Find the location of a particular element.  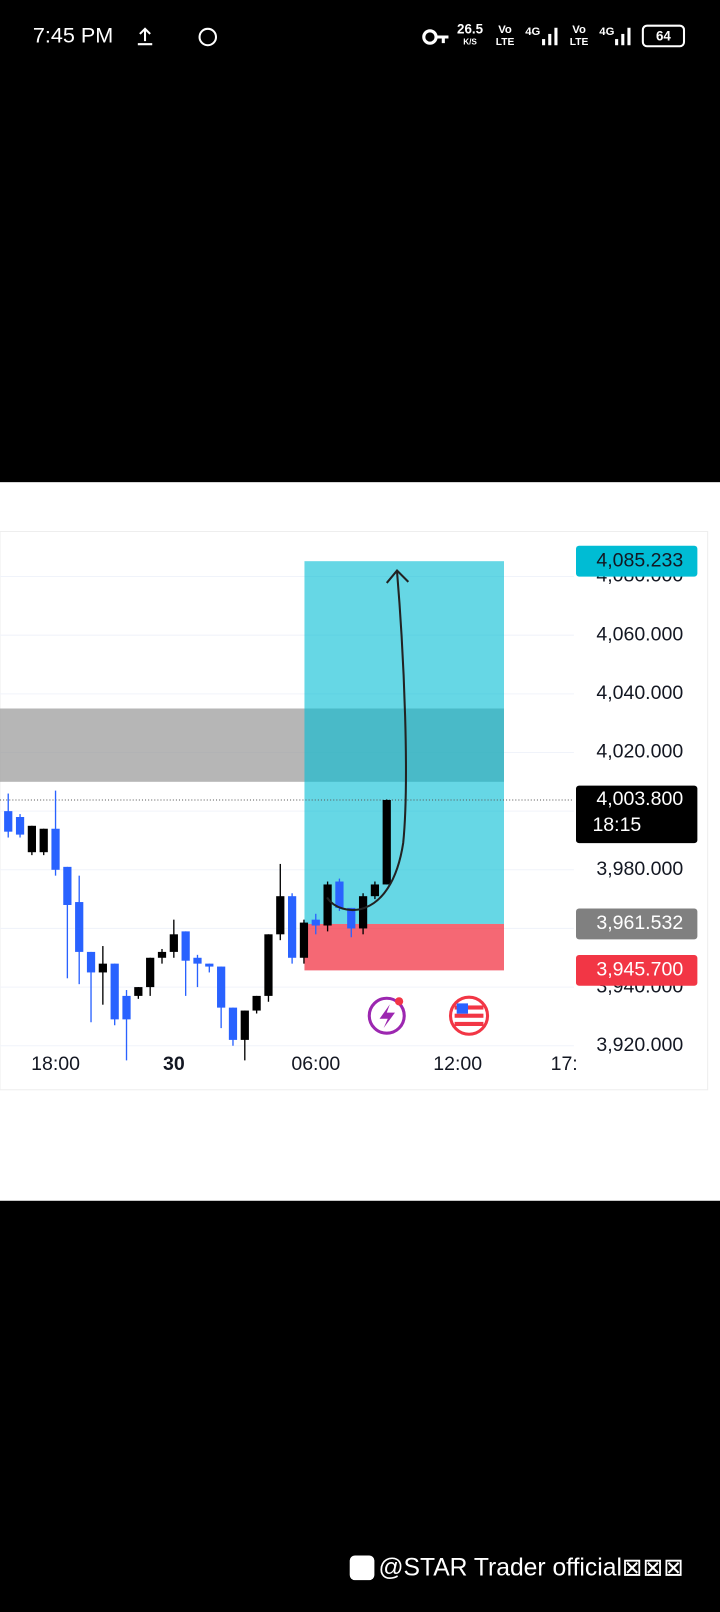

x-tick-label: 06:00 is located at coordinates (315, 1064).